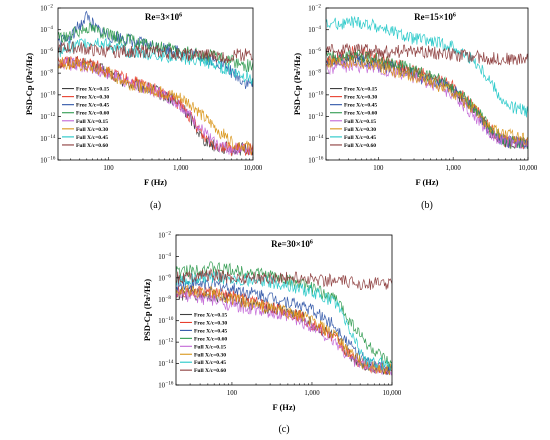  Describe the element at coordinates (427, 205) in the screenshot. I see `panel-label: (b)` at that location.